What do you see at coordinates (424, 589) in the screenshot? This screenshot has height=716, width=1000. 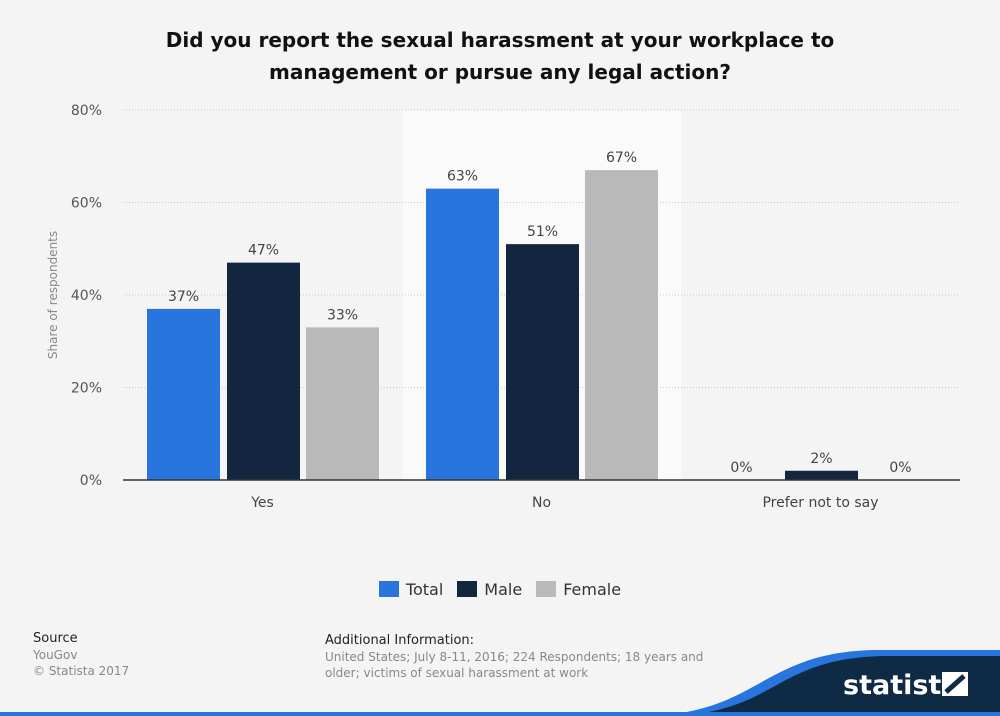 I see `legend-label: Total` at bounding box center [424, 589].